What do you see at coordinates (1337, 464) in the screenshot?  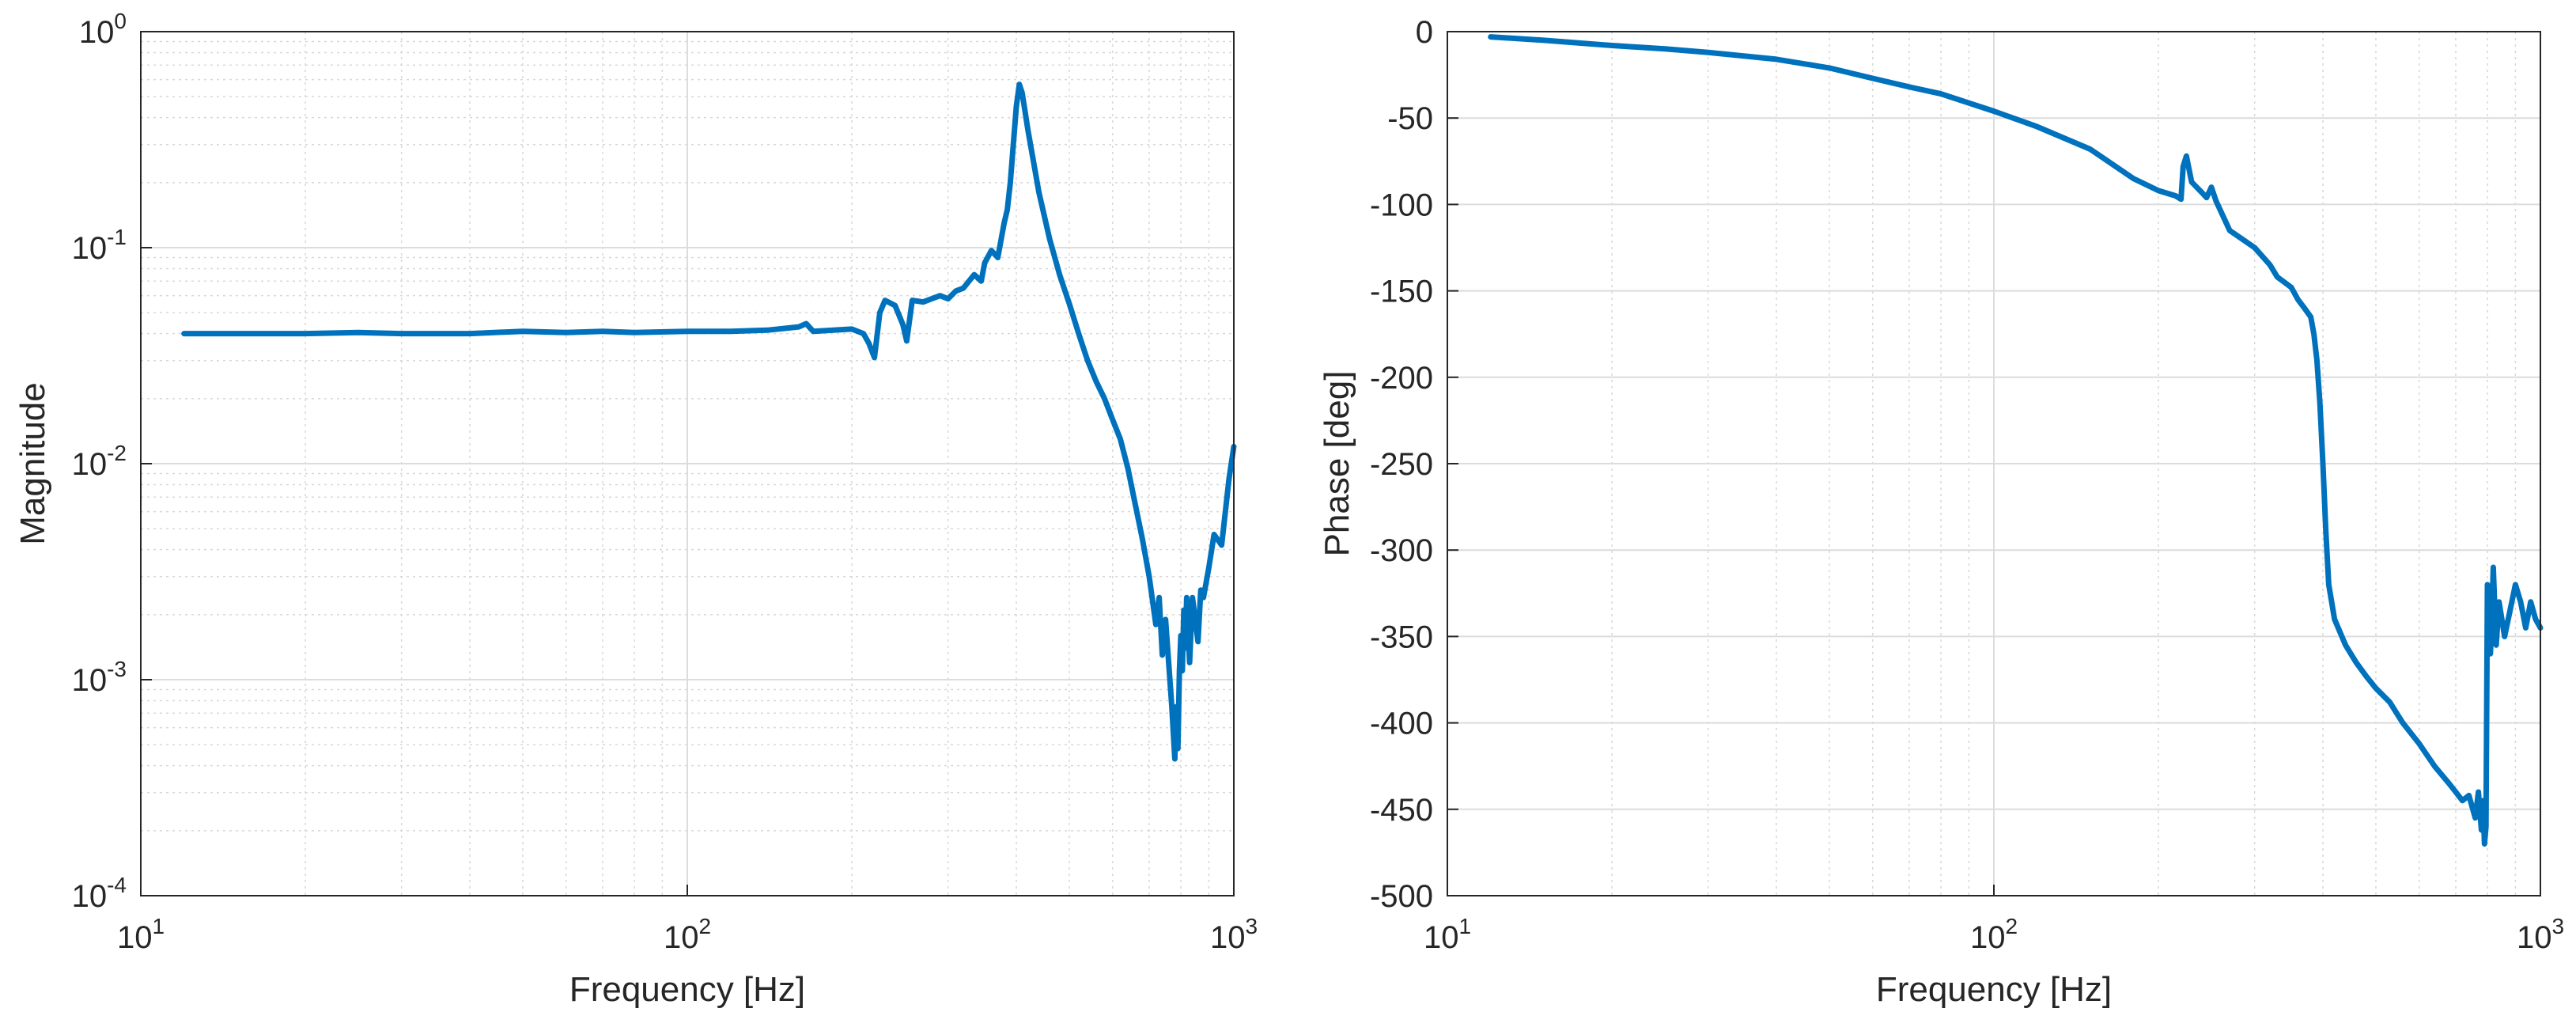 I see `y-axis-label: Phase [deg]` at bounding box center [1337, 464].